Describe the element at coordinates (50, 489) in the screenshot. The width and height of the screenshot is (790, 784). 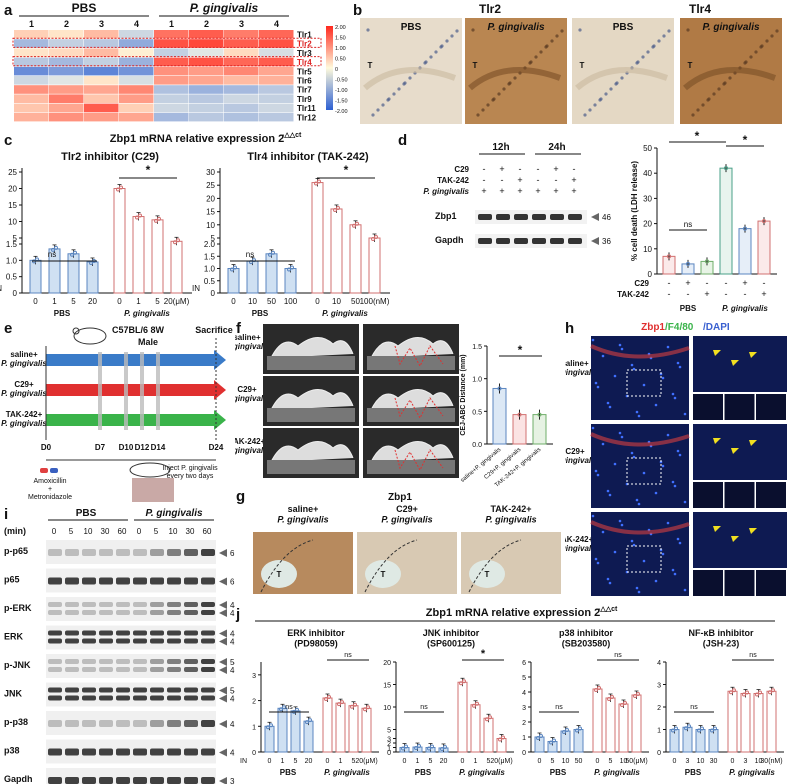
I see `antibiotic-label: +` at that location.